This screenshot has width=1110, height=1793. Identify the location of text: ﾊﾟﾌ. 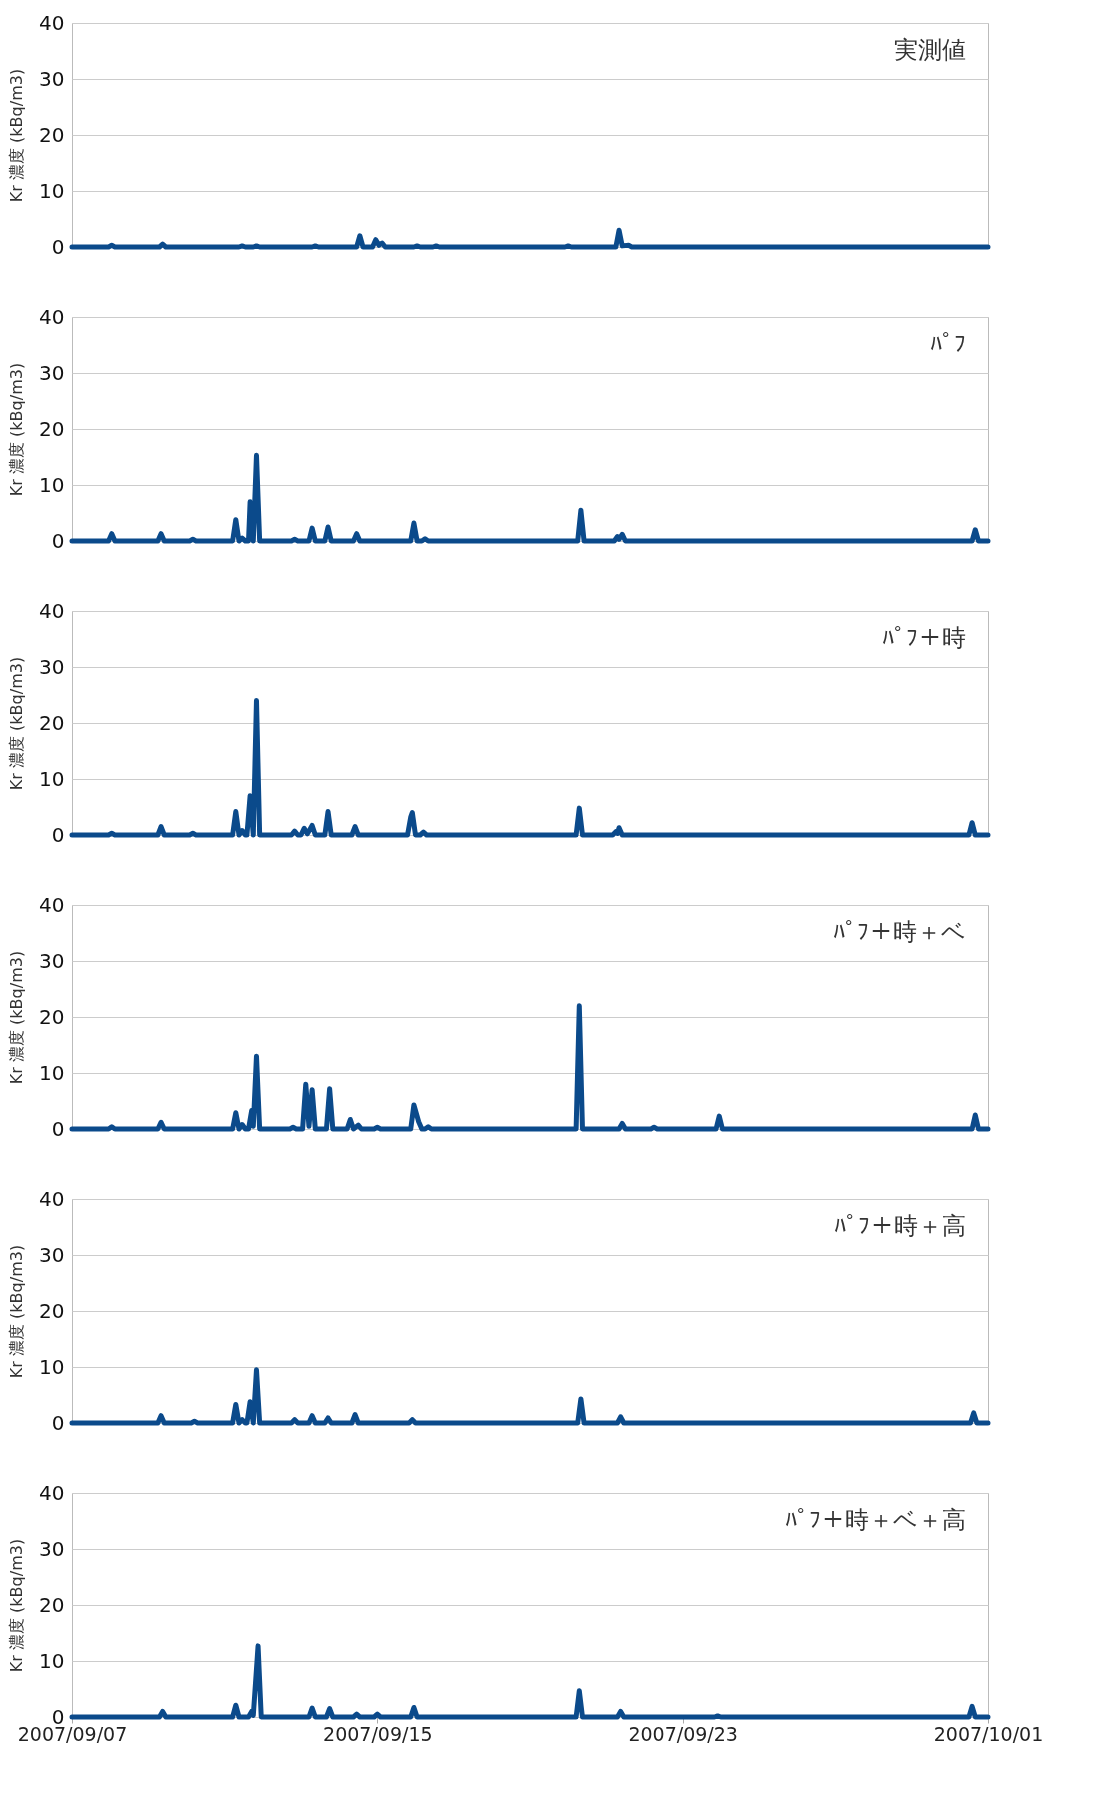
(948, 344).